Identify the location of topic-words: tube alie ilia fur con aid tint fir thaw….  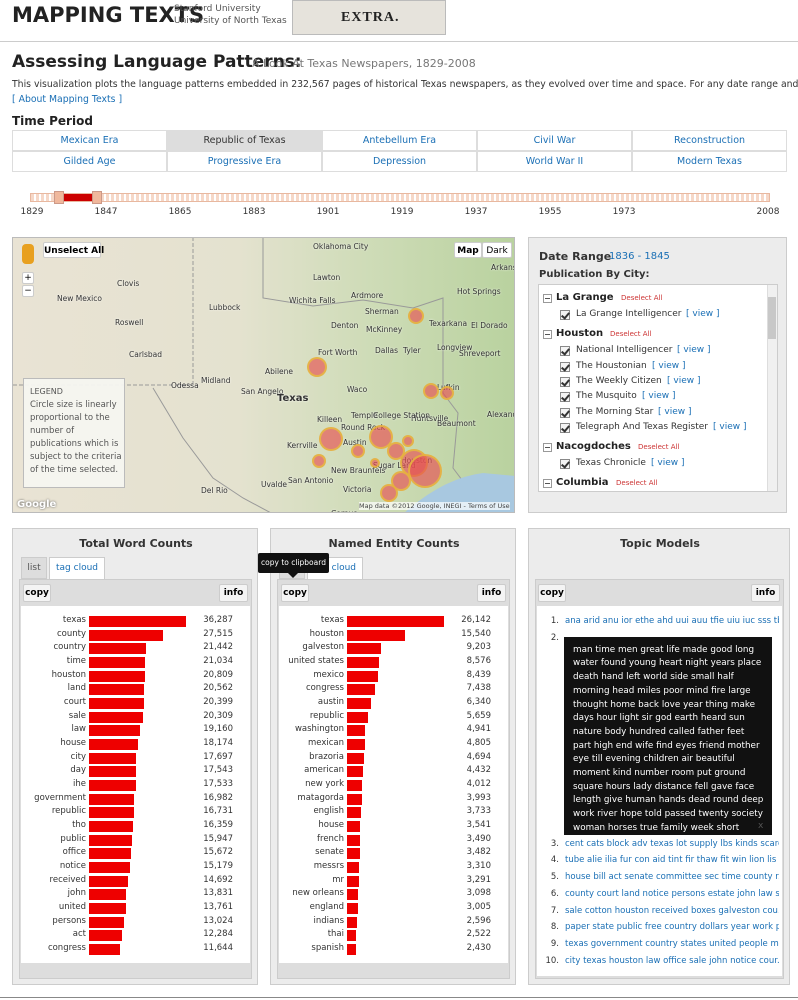
(672, 860).